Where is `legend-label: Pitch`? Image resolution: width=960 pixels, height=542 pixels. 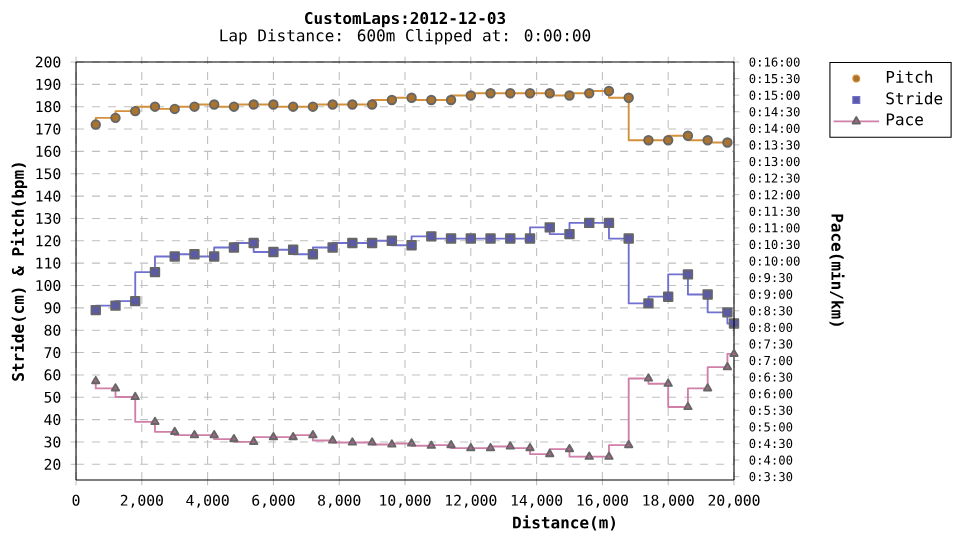 legend-label: Pitch is located at coordinates (909, 76).